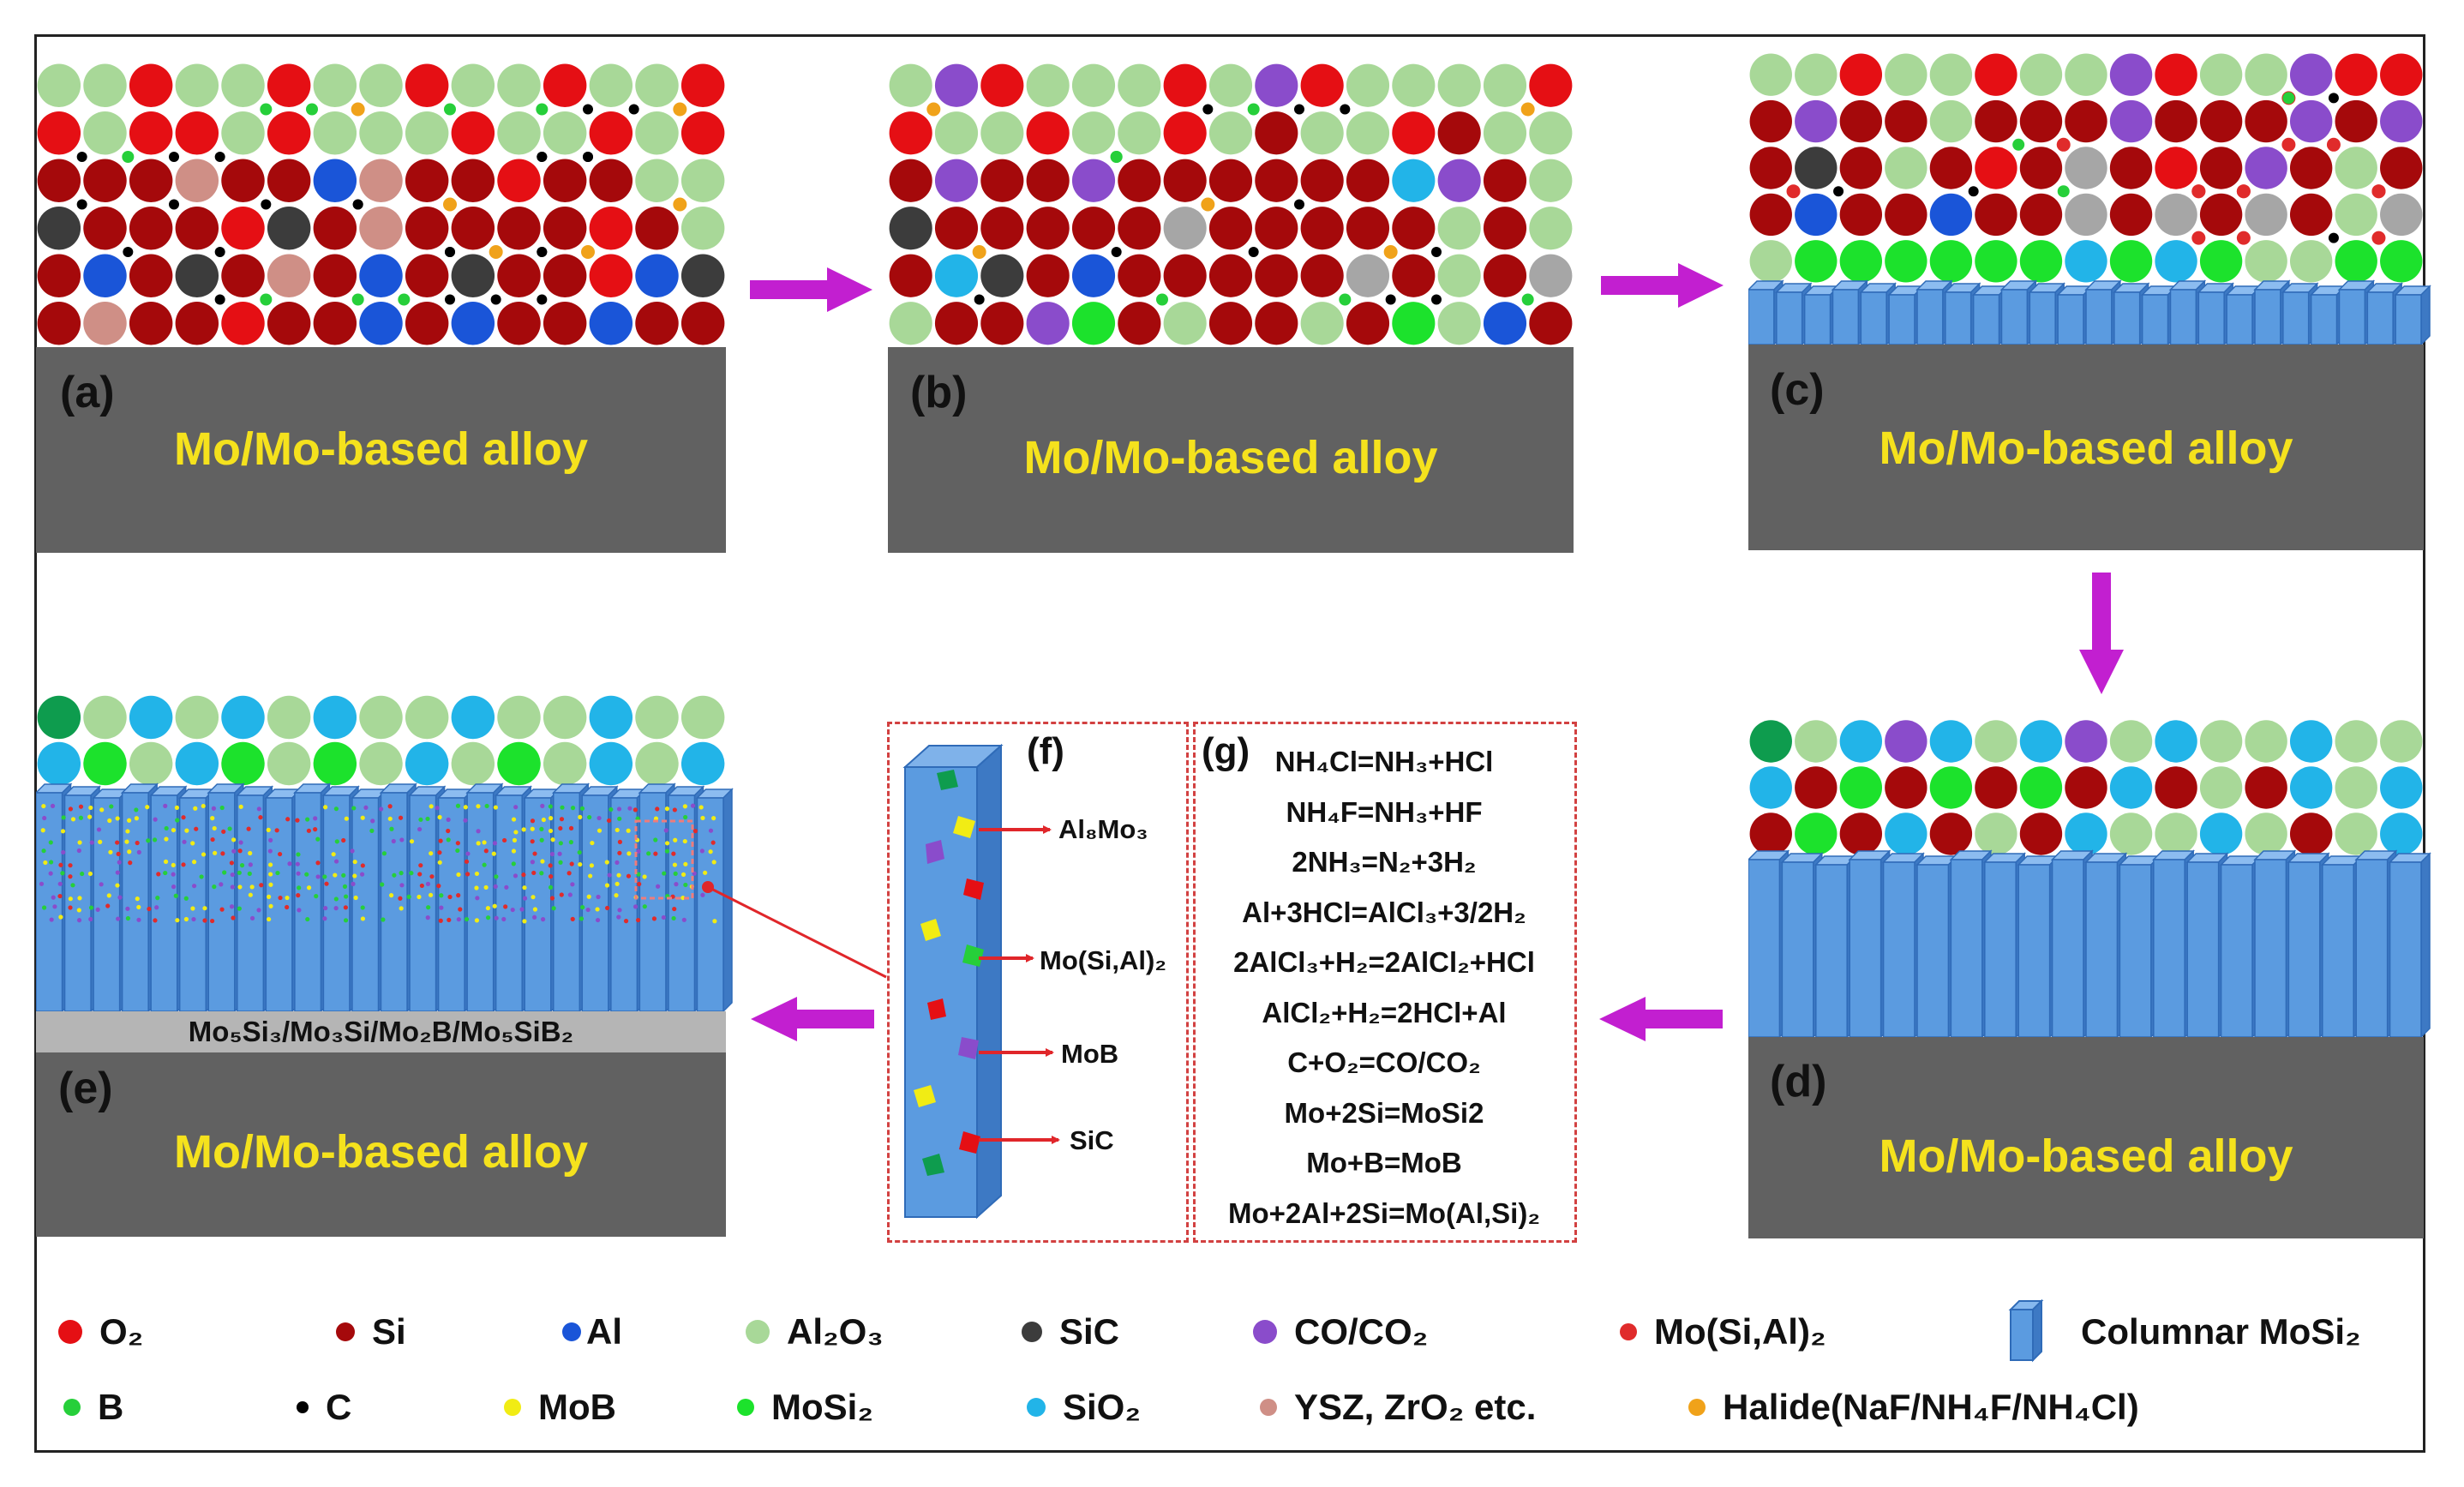  I want to click on panel-e-substrate: Mo/Mo-based alloy, so click(381, 1144).